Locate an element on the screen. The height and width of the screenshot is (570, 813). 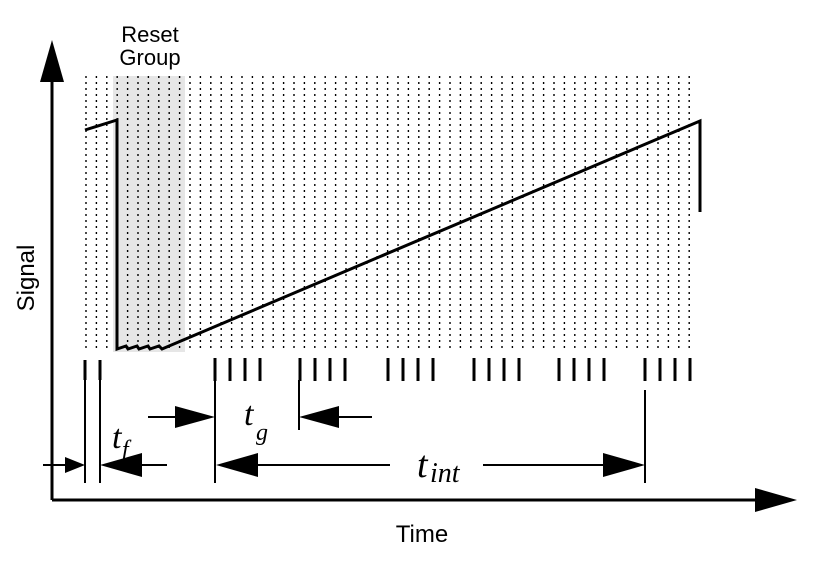
tg-label-main: t is located at coordinates (249, 414).